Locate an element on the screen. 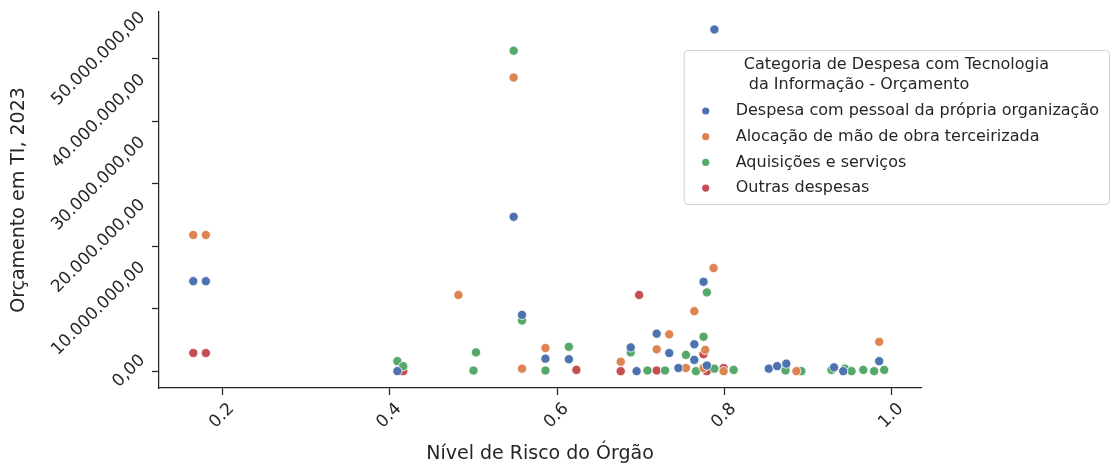 This screenshot has width=1115, height=466. legend-label: Alocação de mão de obra terceirizada is located at coordinates (887, 135).